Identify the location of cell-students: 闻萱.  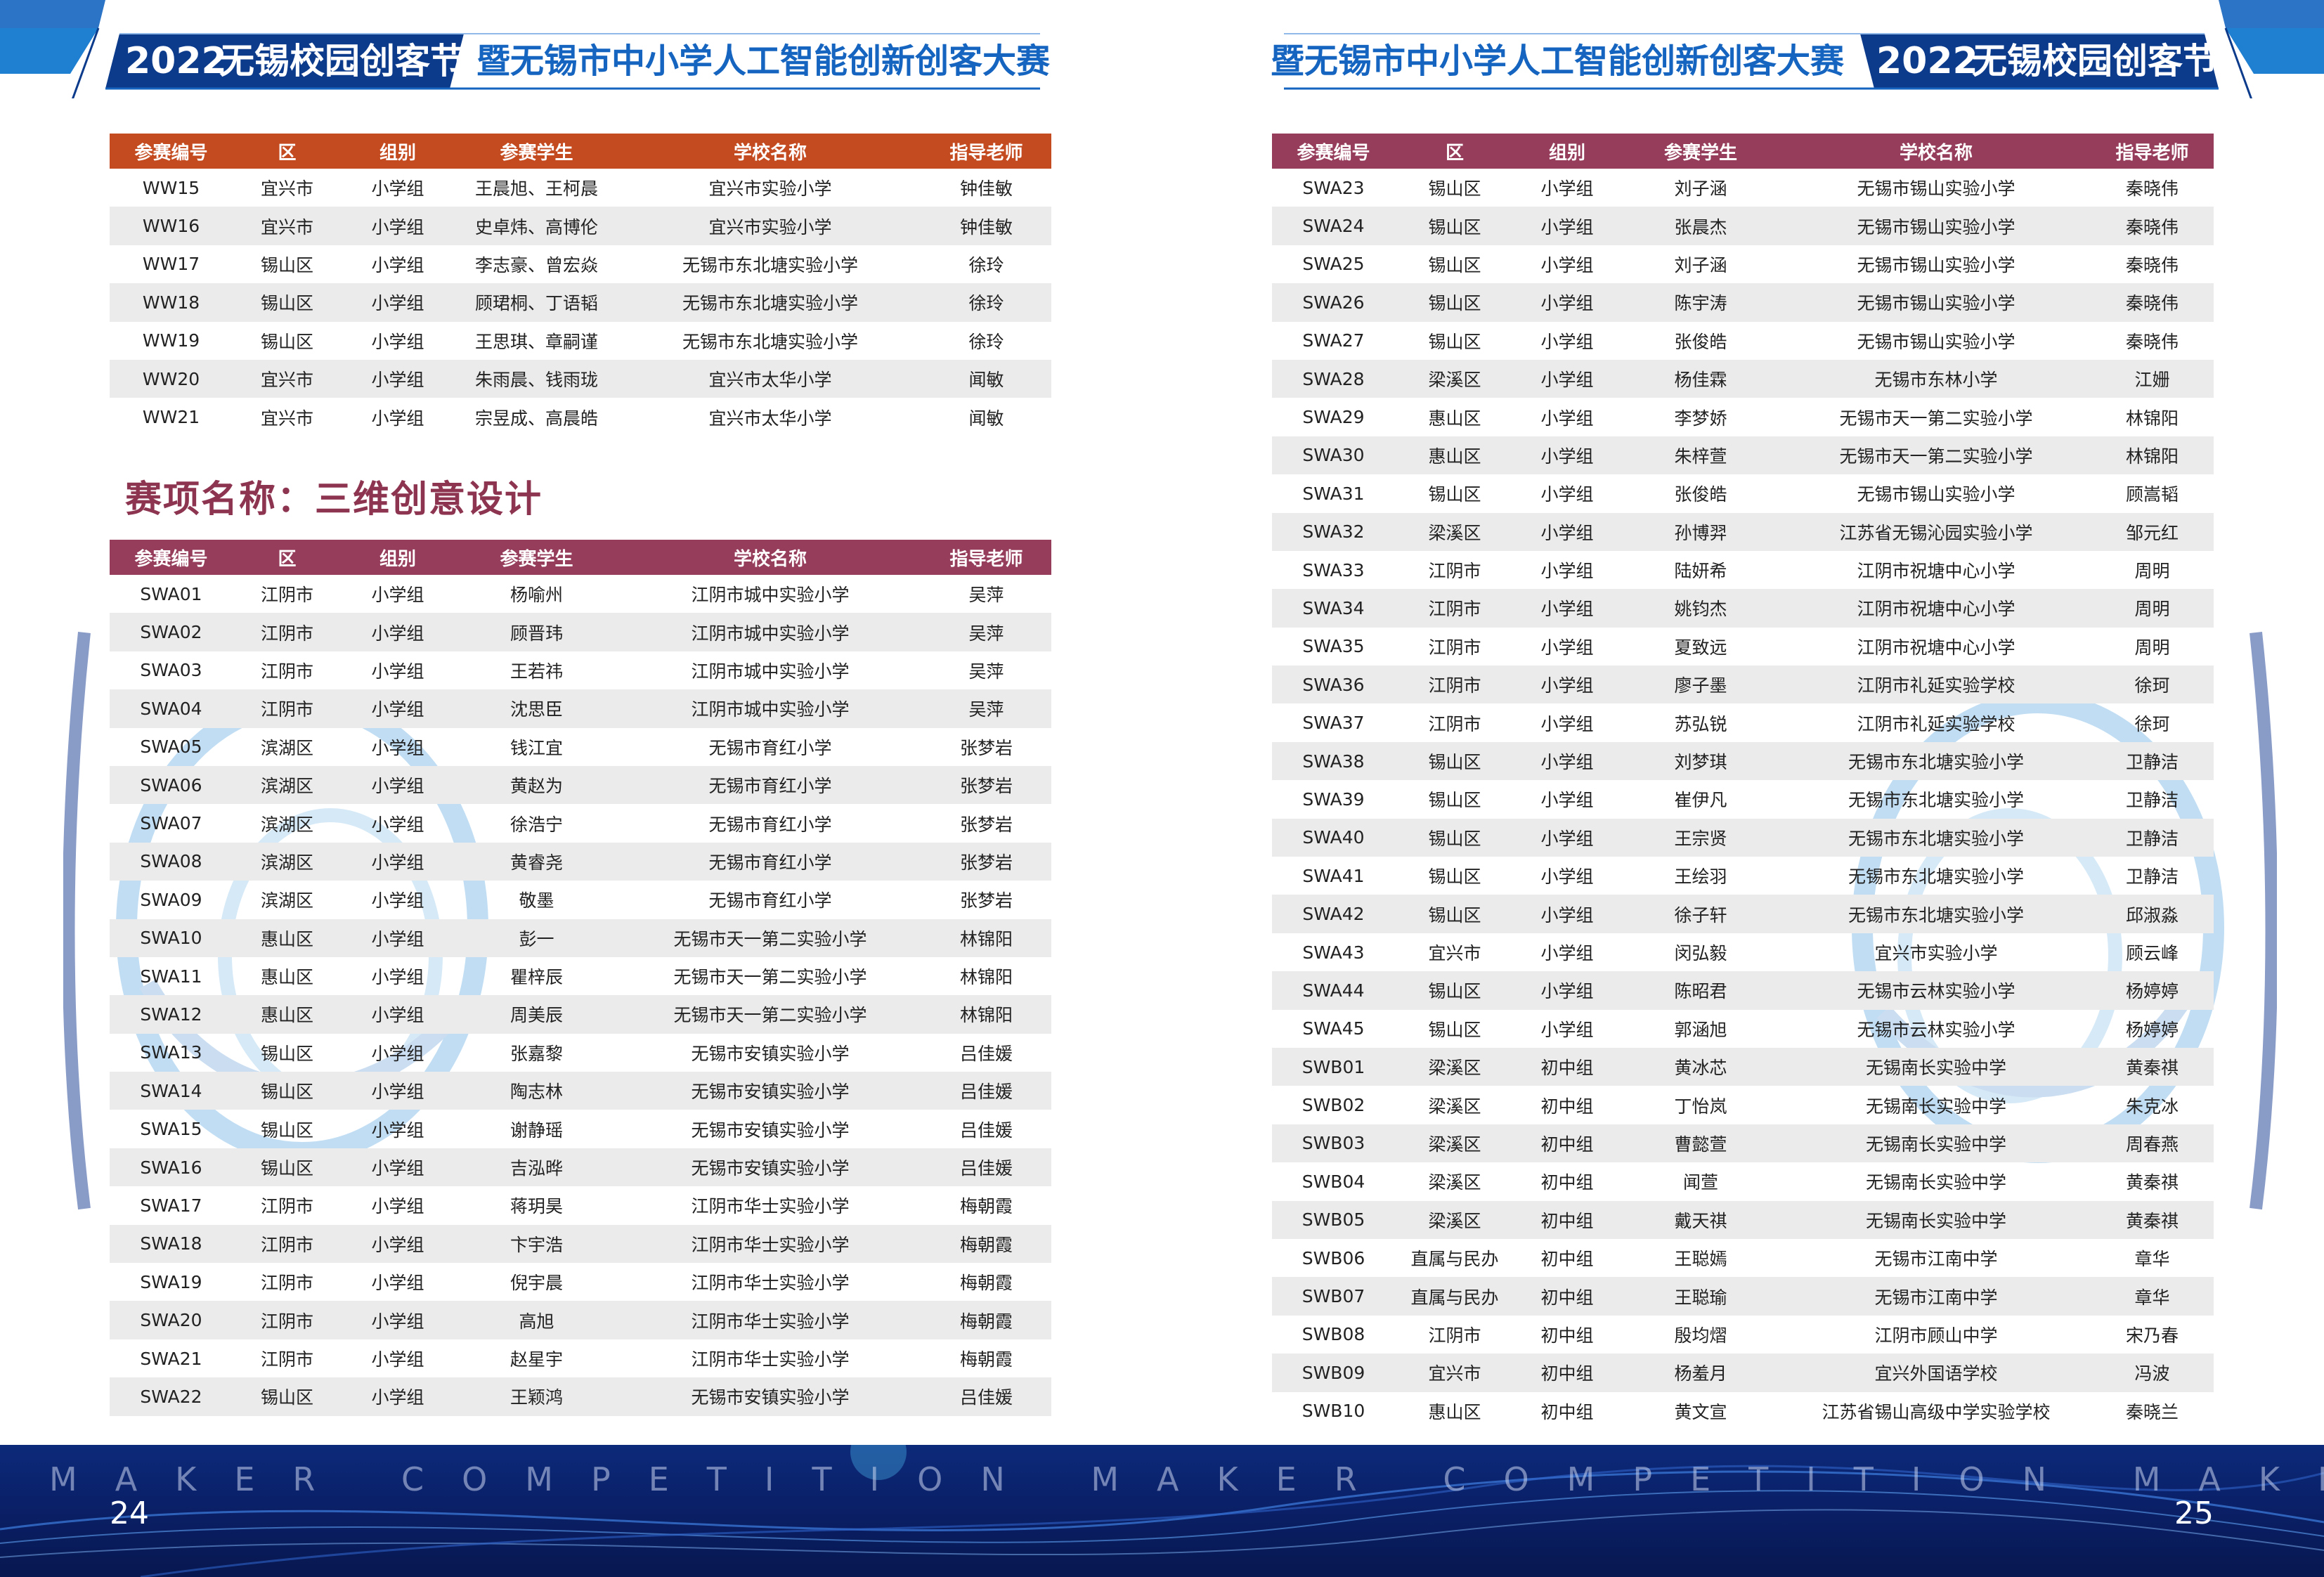
(1700, 1182).